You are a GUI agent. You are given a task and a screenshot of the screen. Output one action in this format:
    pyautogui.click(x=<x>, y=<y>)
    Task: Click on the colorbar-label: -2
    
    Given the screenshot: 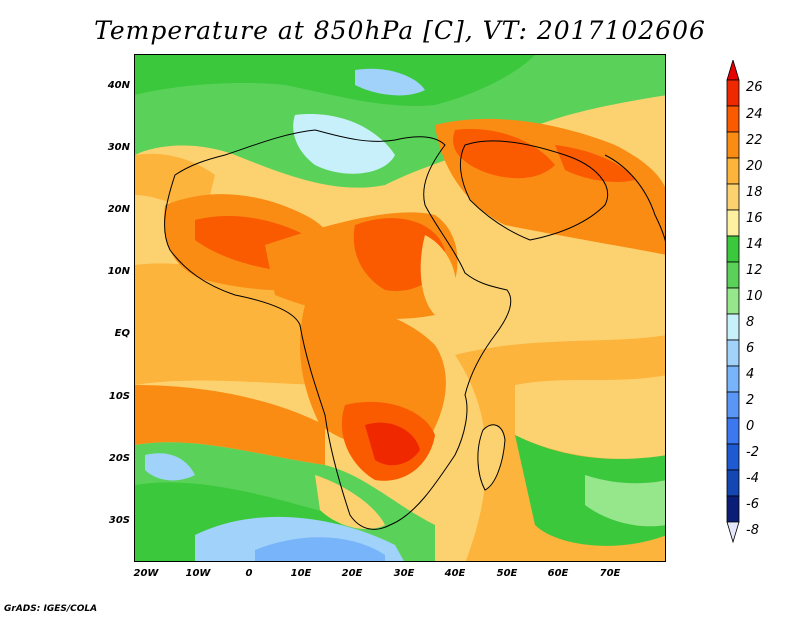 What is the action you would take?
    pyautogui.click(x=752, y=452)
    